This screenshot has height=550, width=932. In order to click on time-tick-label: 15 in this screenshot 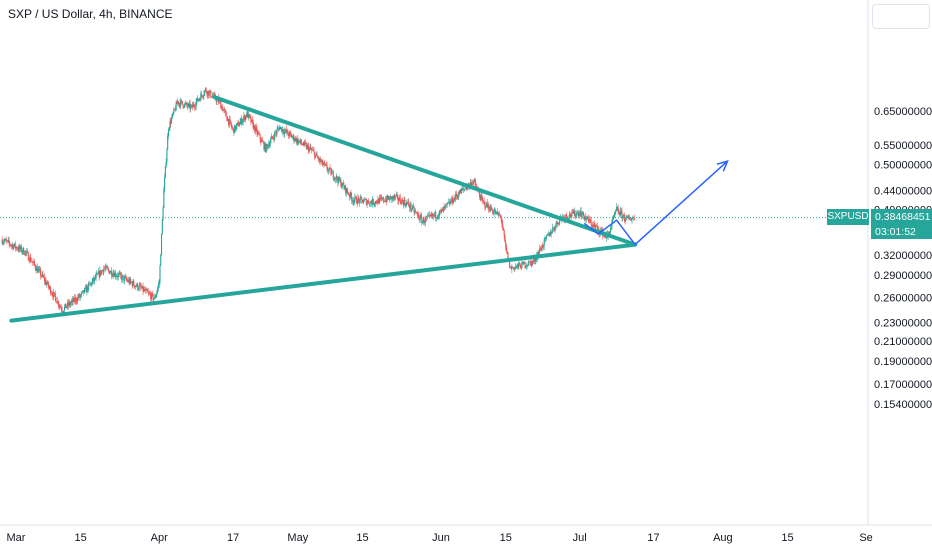, I will do `click(506, 538)`.